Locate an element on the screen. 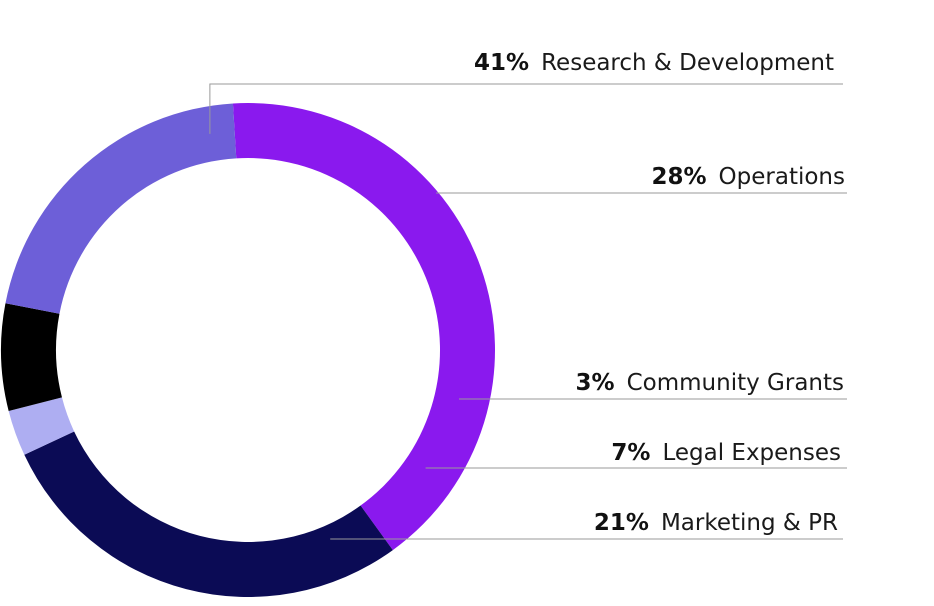  slice-percent: 7% is located at coordinates (630, 453).